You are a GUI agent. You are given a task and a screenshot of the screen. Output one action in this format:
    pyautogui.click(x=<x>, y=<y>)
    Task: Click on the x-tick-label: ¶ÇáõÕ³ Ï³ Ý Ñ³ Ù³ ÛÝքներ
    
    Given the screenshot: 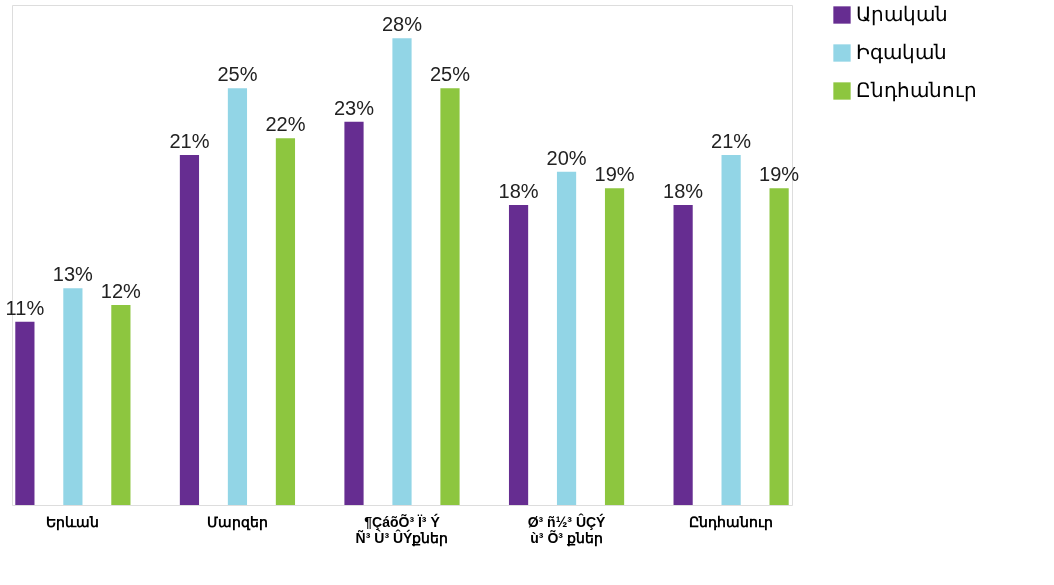 What is the action you would take?
    pyautogui.click(x=402, y=529)
    